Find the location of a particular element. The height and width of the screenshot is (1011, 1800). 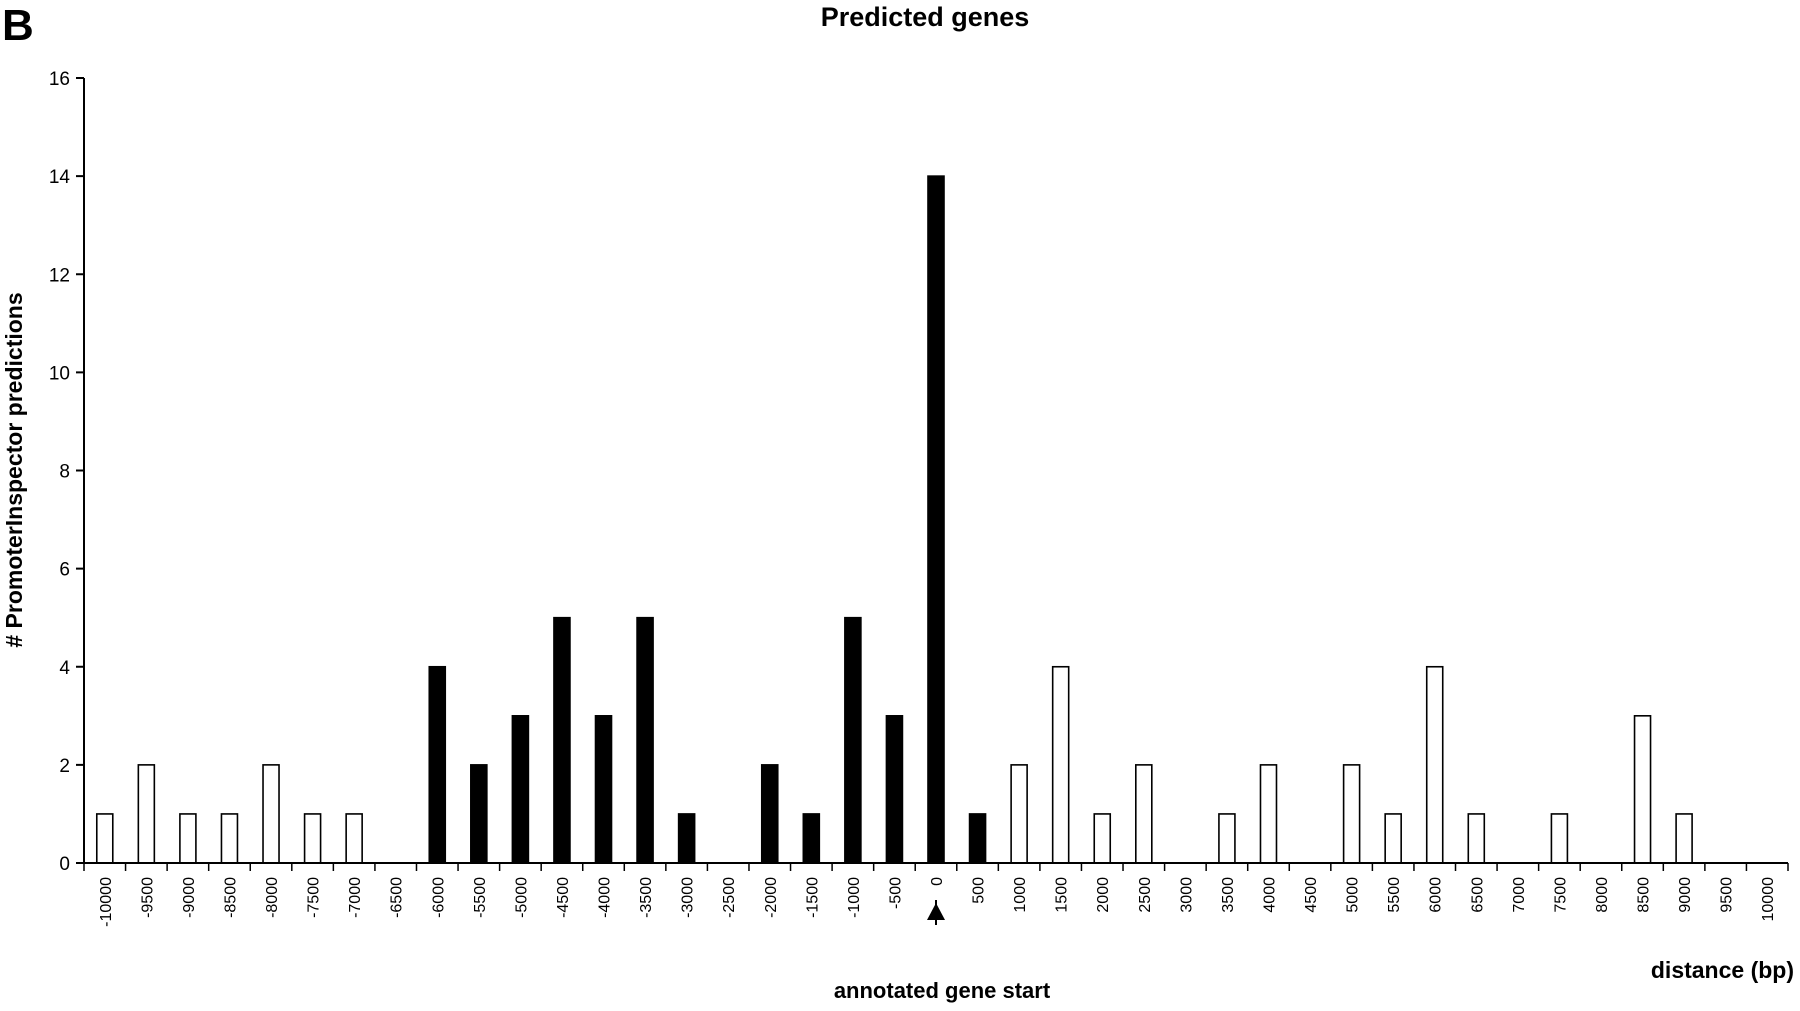

bar--5000 is located at coordinates (520, 789).